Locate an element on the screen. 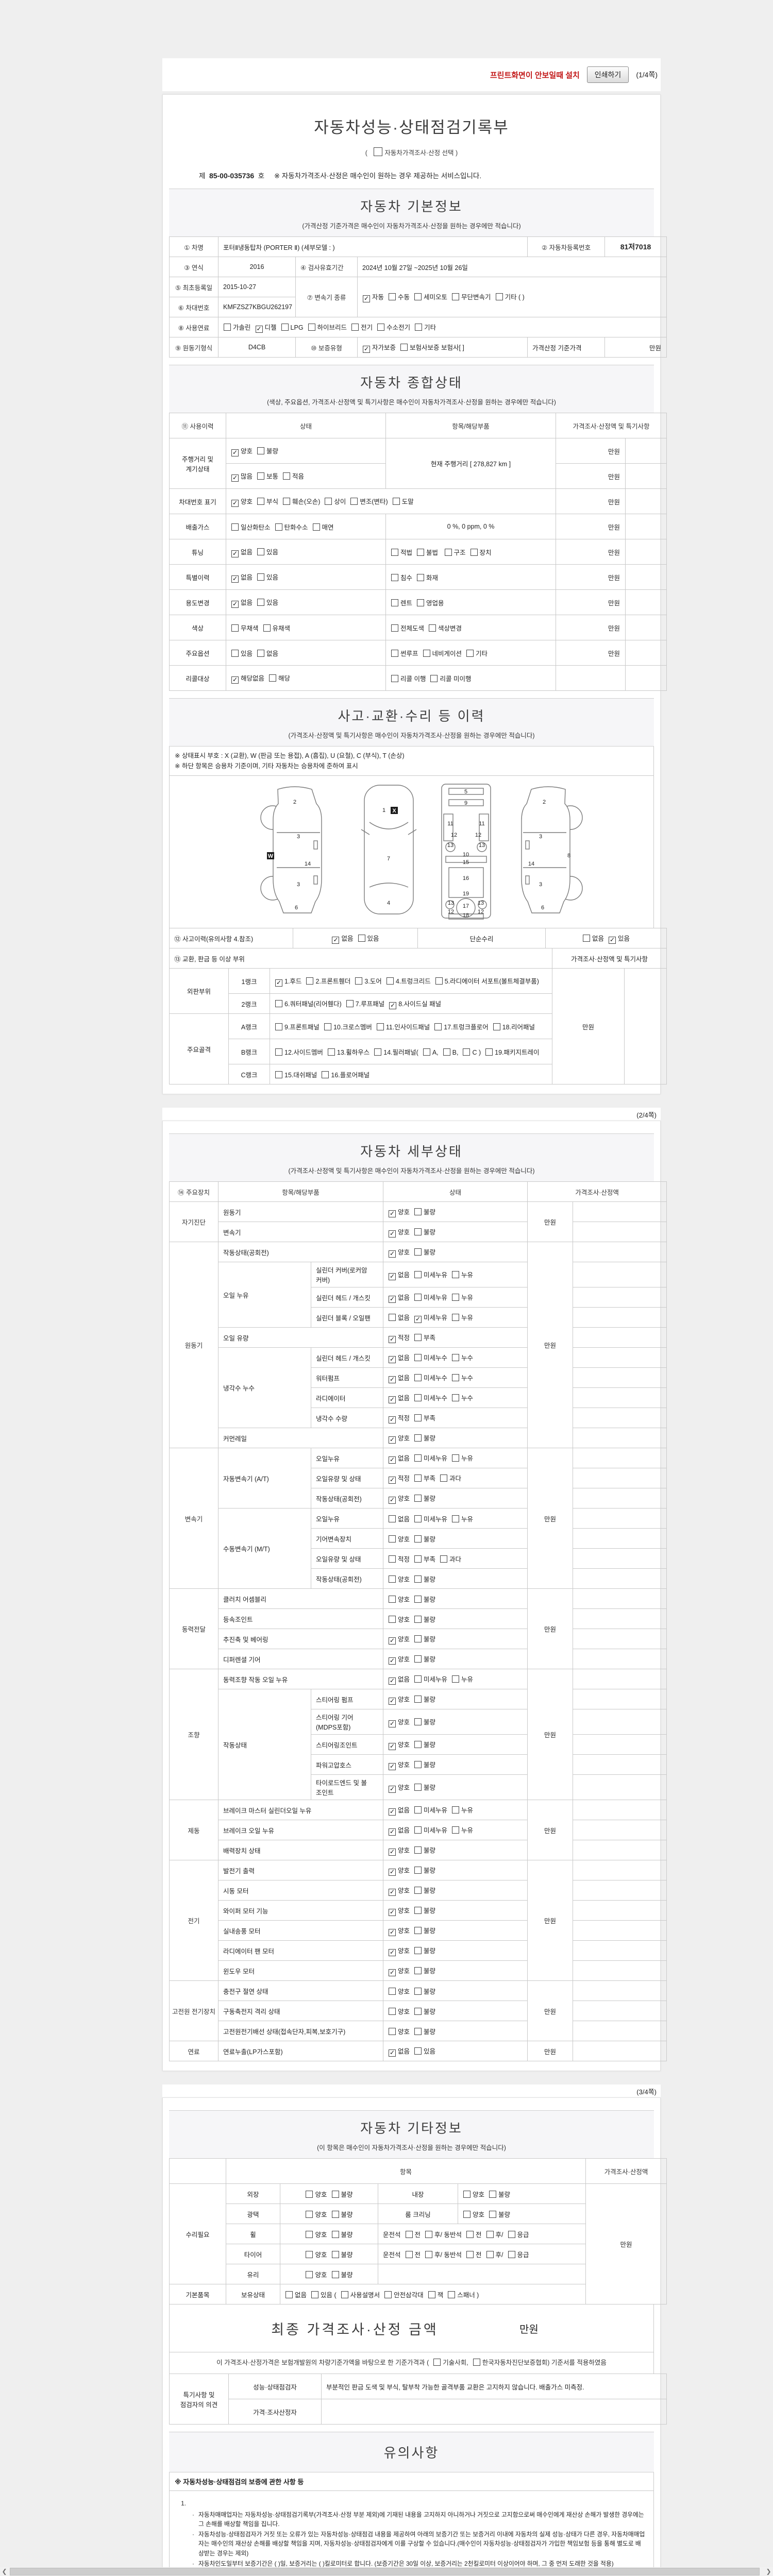 This screenshot has height=2576, width=773. scroll-left-icon: ❮ is located at coordinates (4, 2571).